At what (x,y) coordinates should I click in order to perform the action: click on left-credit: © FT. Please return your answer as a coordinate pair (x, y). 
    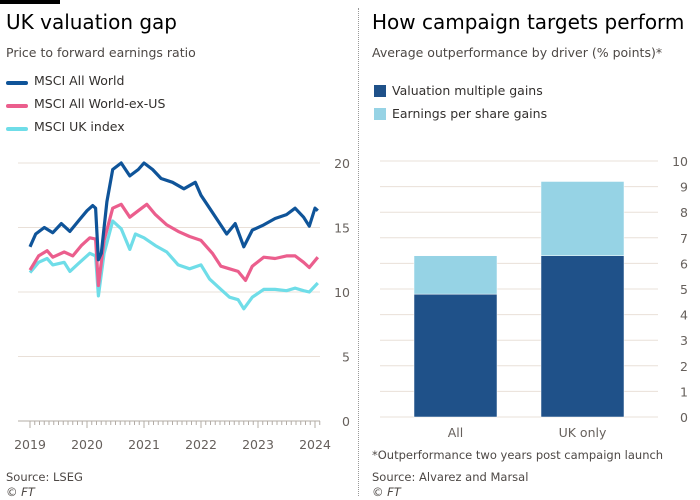
    Looking at the image, I should click on (20, 492).